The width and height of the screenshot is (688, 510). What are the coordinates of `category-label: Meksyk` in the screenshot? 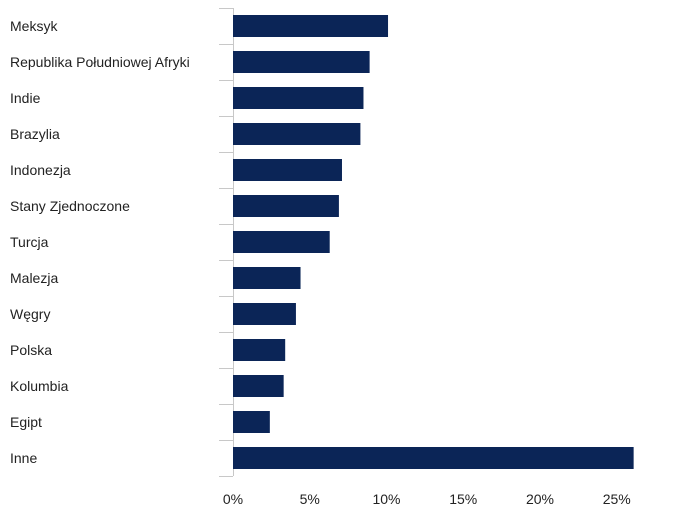 It's located at (34, 26).